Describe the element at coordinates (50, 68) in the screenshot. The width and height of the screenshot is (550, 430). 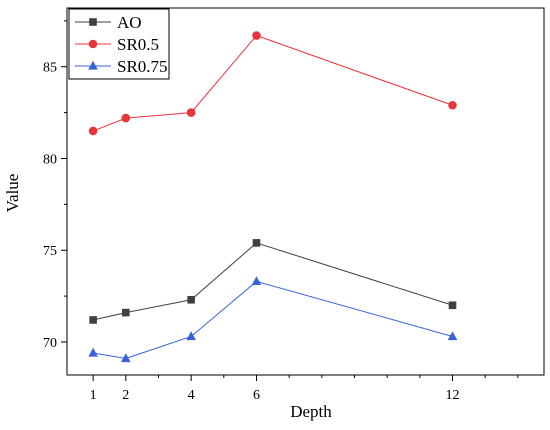
I see `y-tick-label: 85` at that location.